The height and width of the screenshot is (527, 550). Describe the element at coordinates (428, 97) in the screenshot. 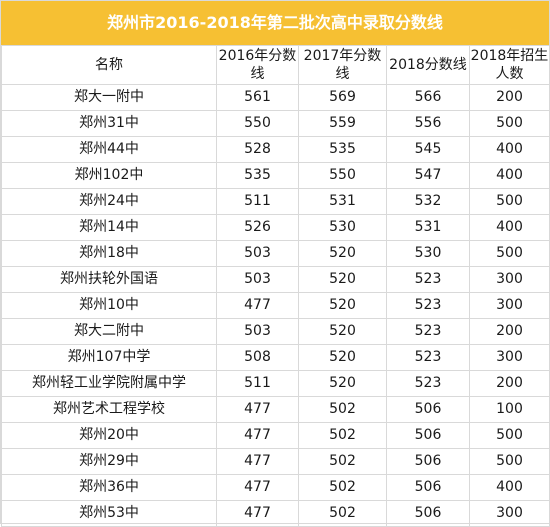

I see `score-2018-cell: 566` at that location.